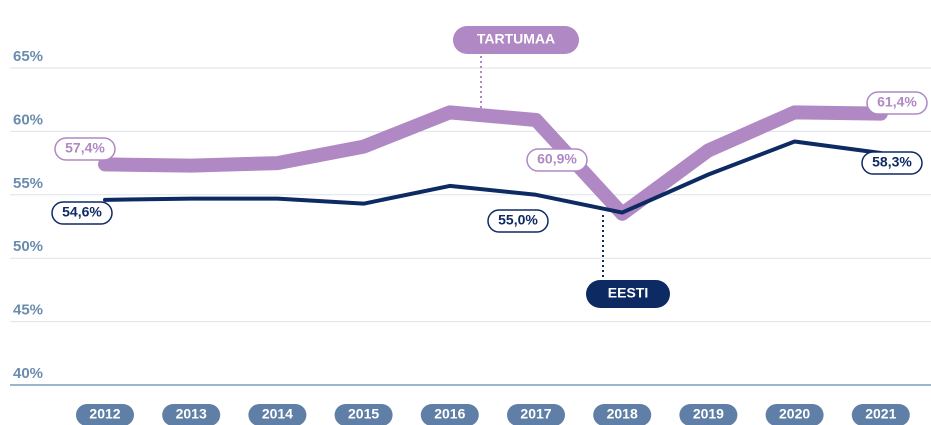  What do you see at coordinates (28, 56) in the screenshot?
I see `y-tick-label: 65%` at bounding box center [28, 56].